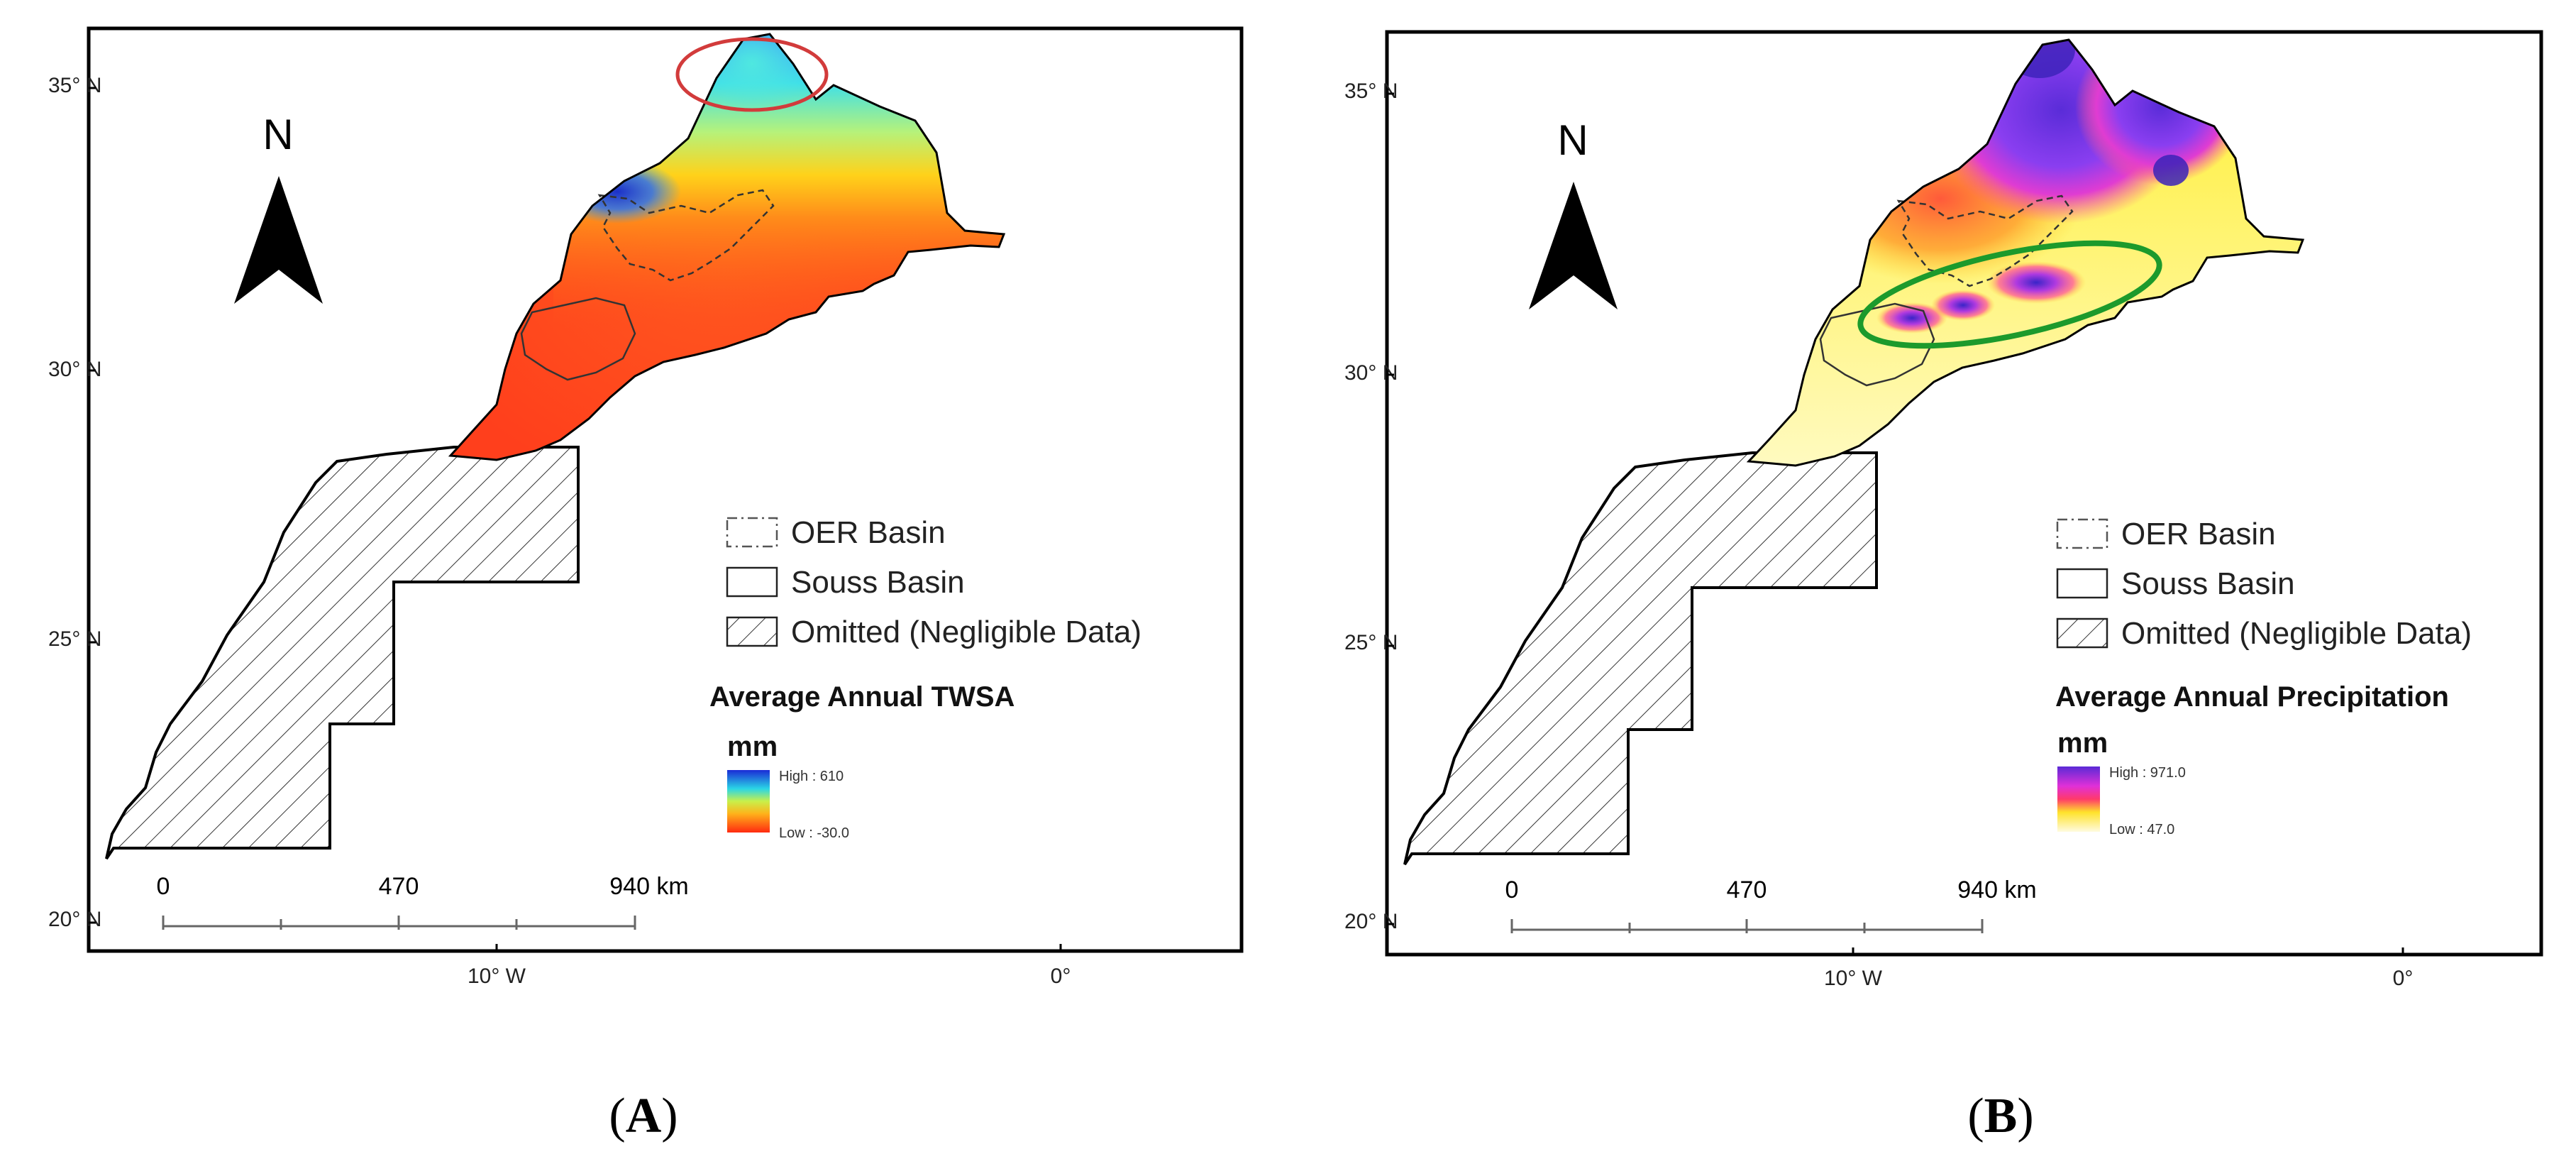 The image size is (2576, 1154). I want to click on caption-b: (B), so click(2000, 1116).